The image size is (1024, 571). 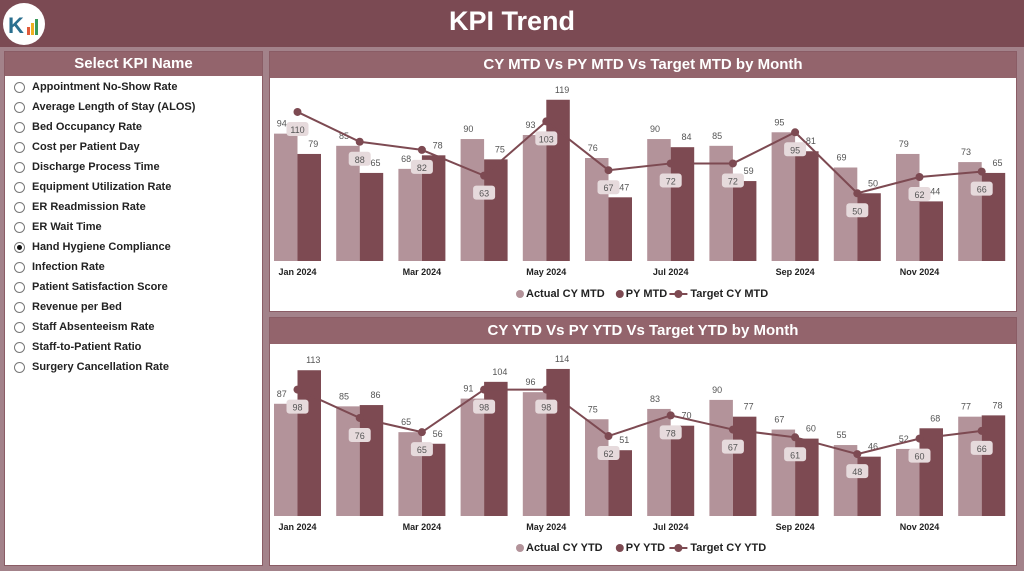 What do you see at coordinates (779, 420) in the screenshot?
I see `actual-data-label: 67` at bounding box center [779, 420].